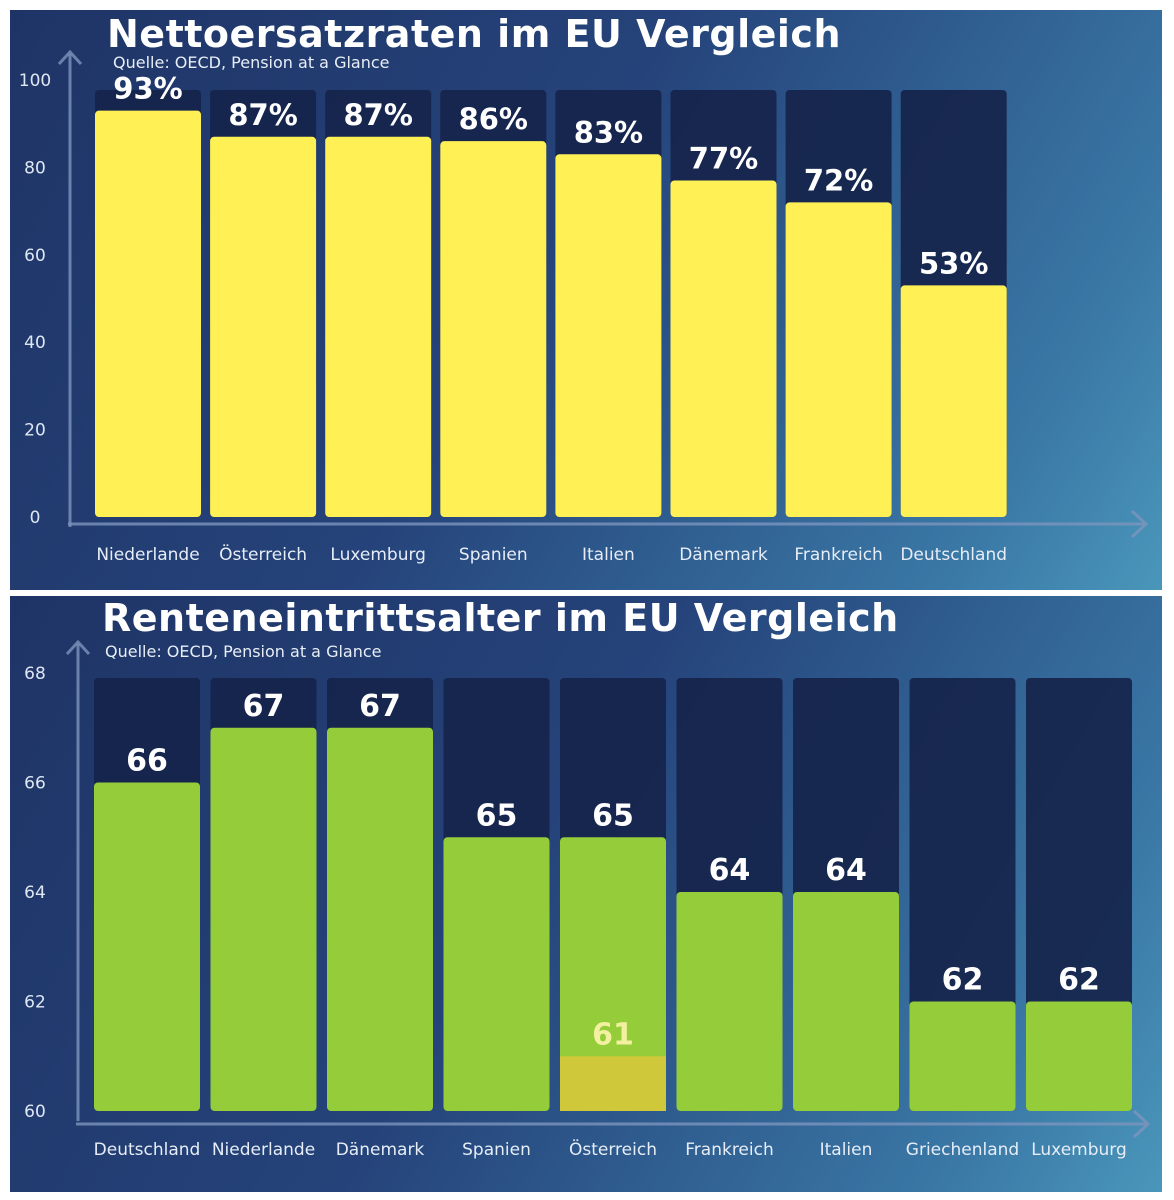 The width and height of the screenshot is (1174, 1200). What do you see at coordinates (35, 1003) in the screenshot?
I see `y-tick-label: 62` at bounding box center [35, 1003].